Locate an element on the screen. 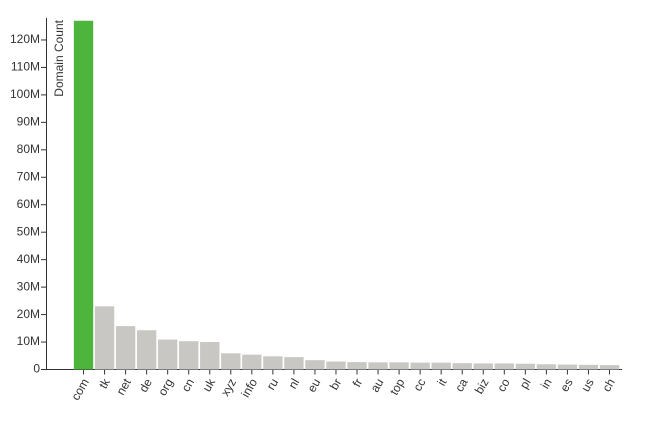  x-tick-label: fr is located at coordinates (358, 382).